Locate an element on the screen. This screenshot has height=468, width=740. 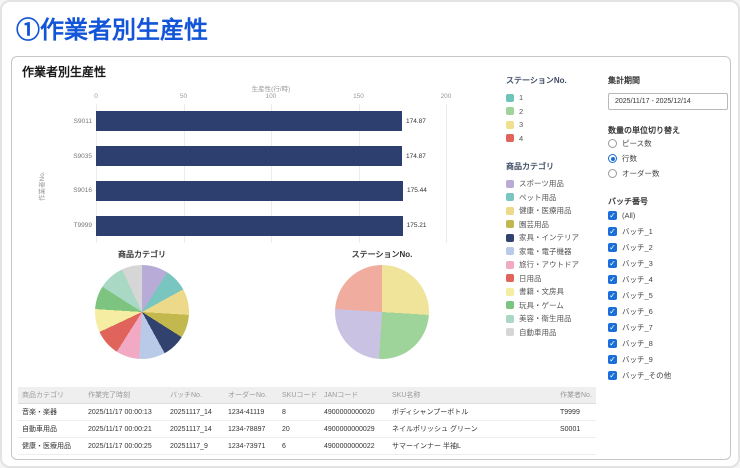
bar-track: 175.21 is located at coordinates (271, 225).